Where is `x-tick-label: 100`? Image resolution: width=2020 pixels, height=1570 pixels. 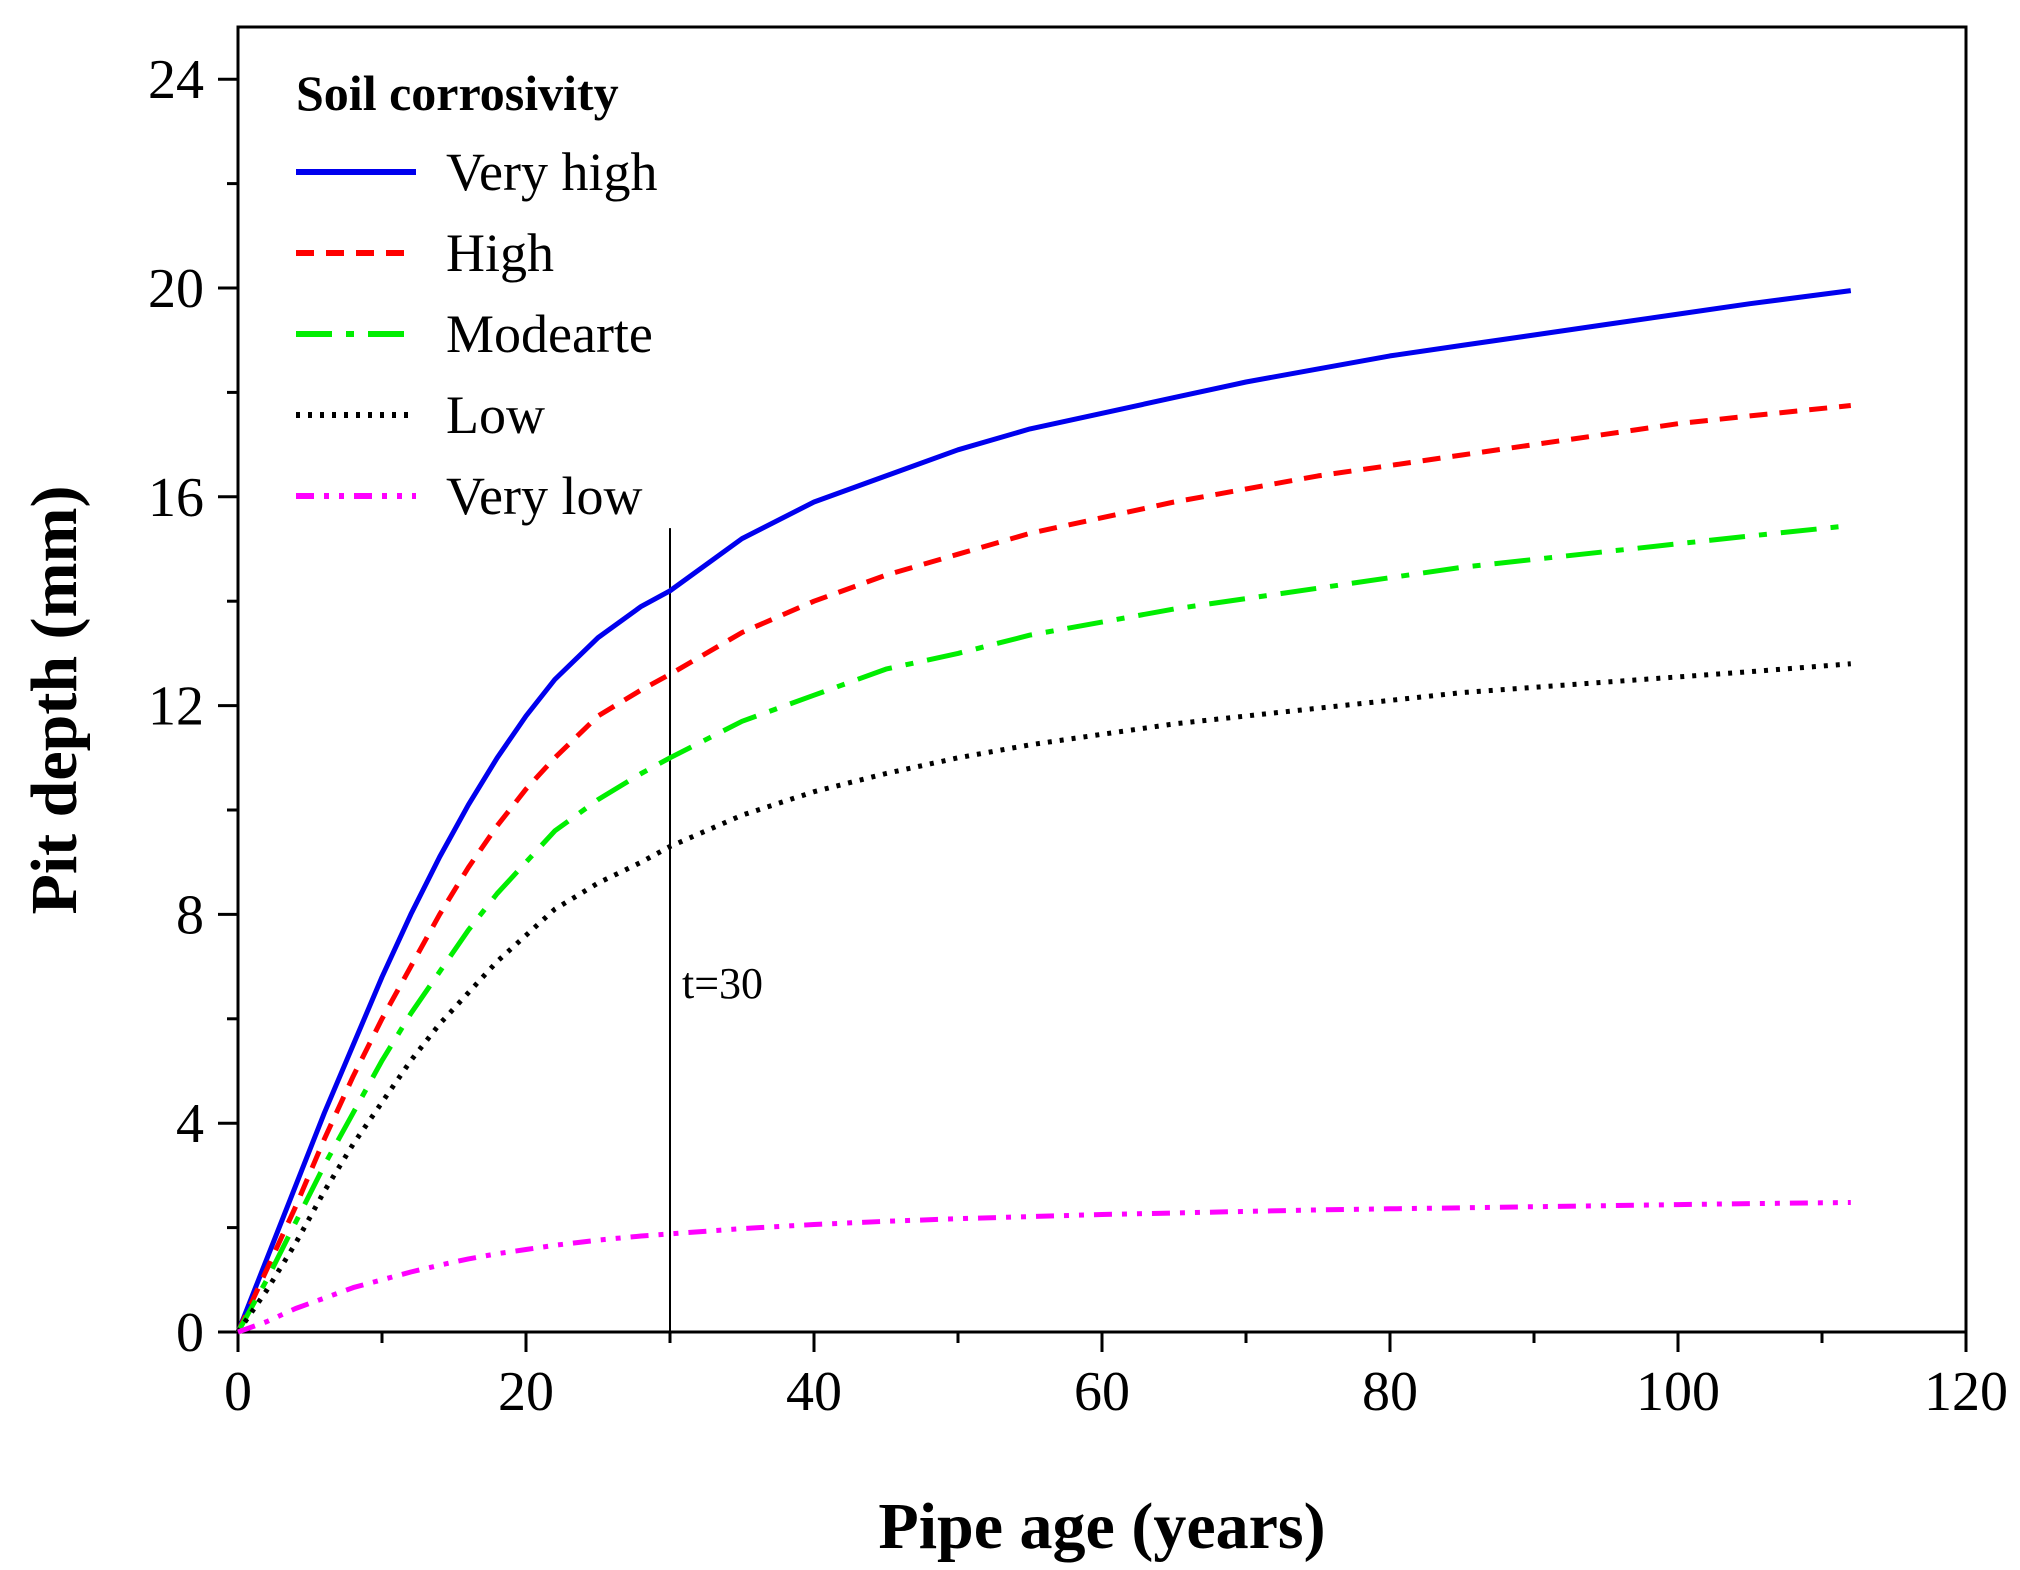 x-tick-label: 100 is located at coordinates (1678, 1392).